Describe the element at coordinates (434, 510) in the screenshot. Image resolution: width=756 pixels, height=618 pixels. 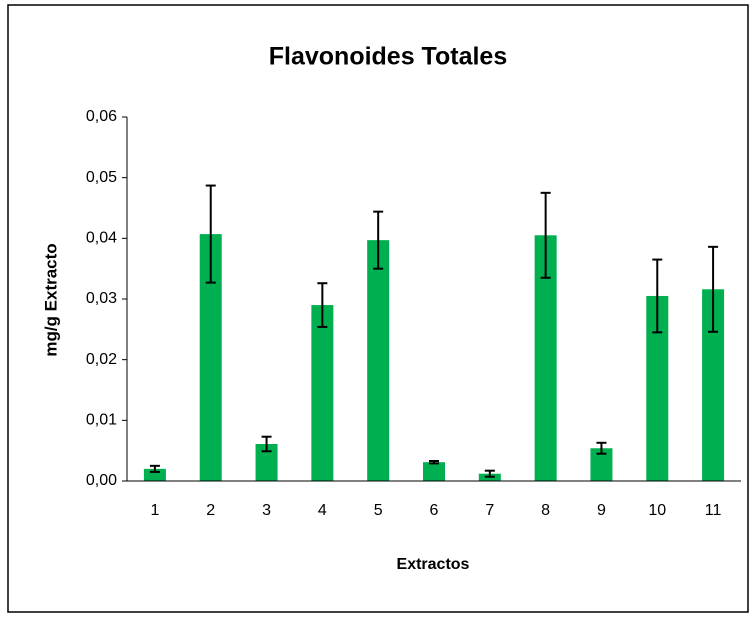
I see `x-tick-label: 6` at that location.